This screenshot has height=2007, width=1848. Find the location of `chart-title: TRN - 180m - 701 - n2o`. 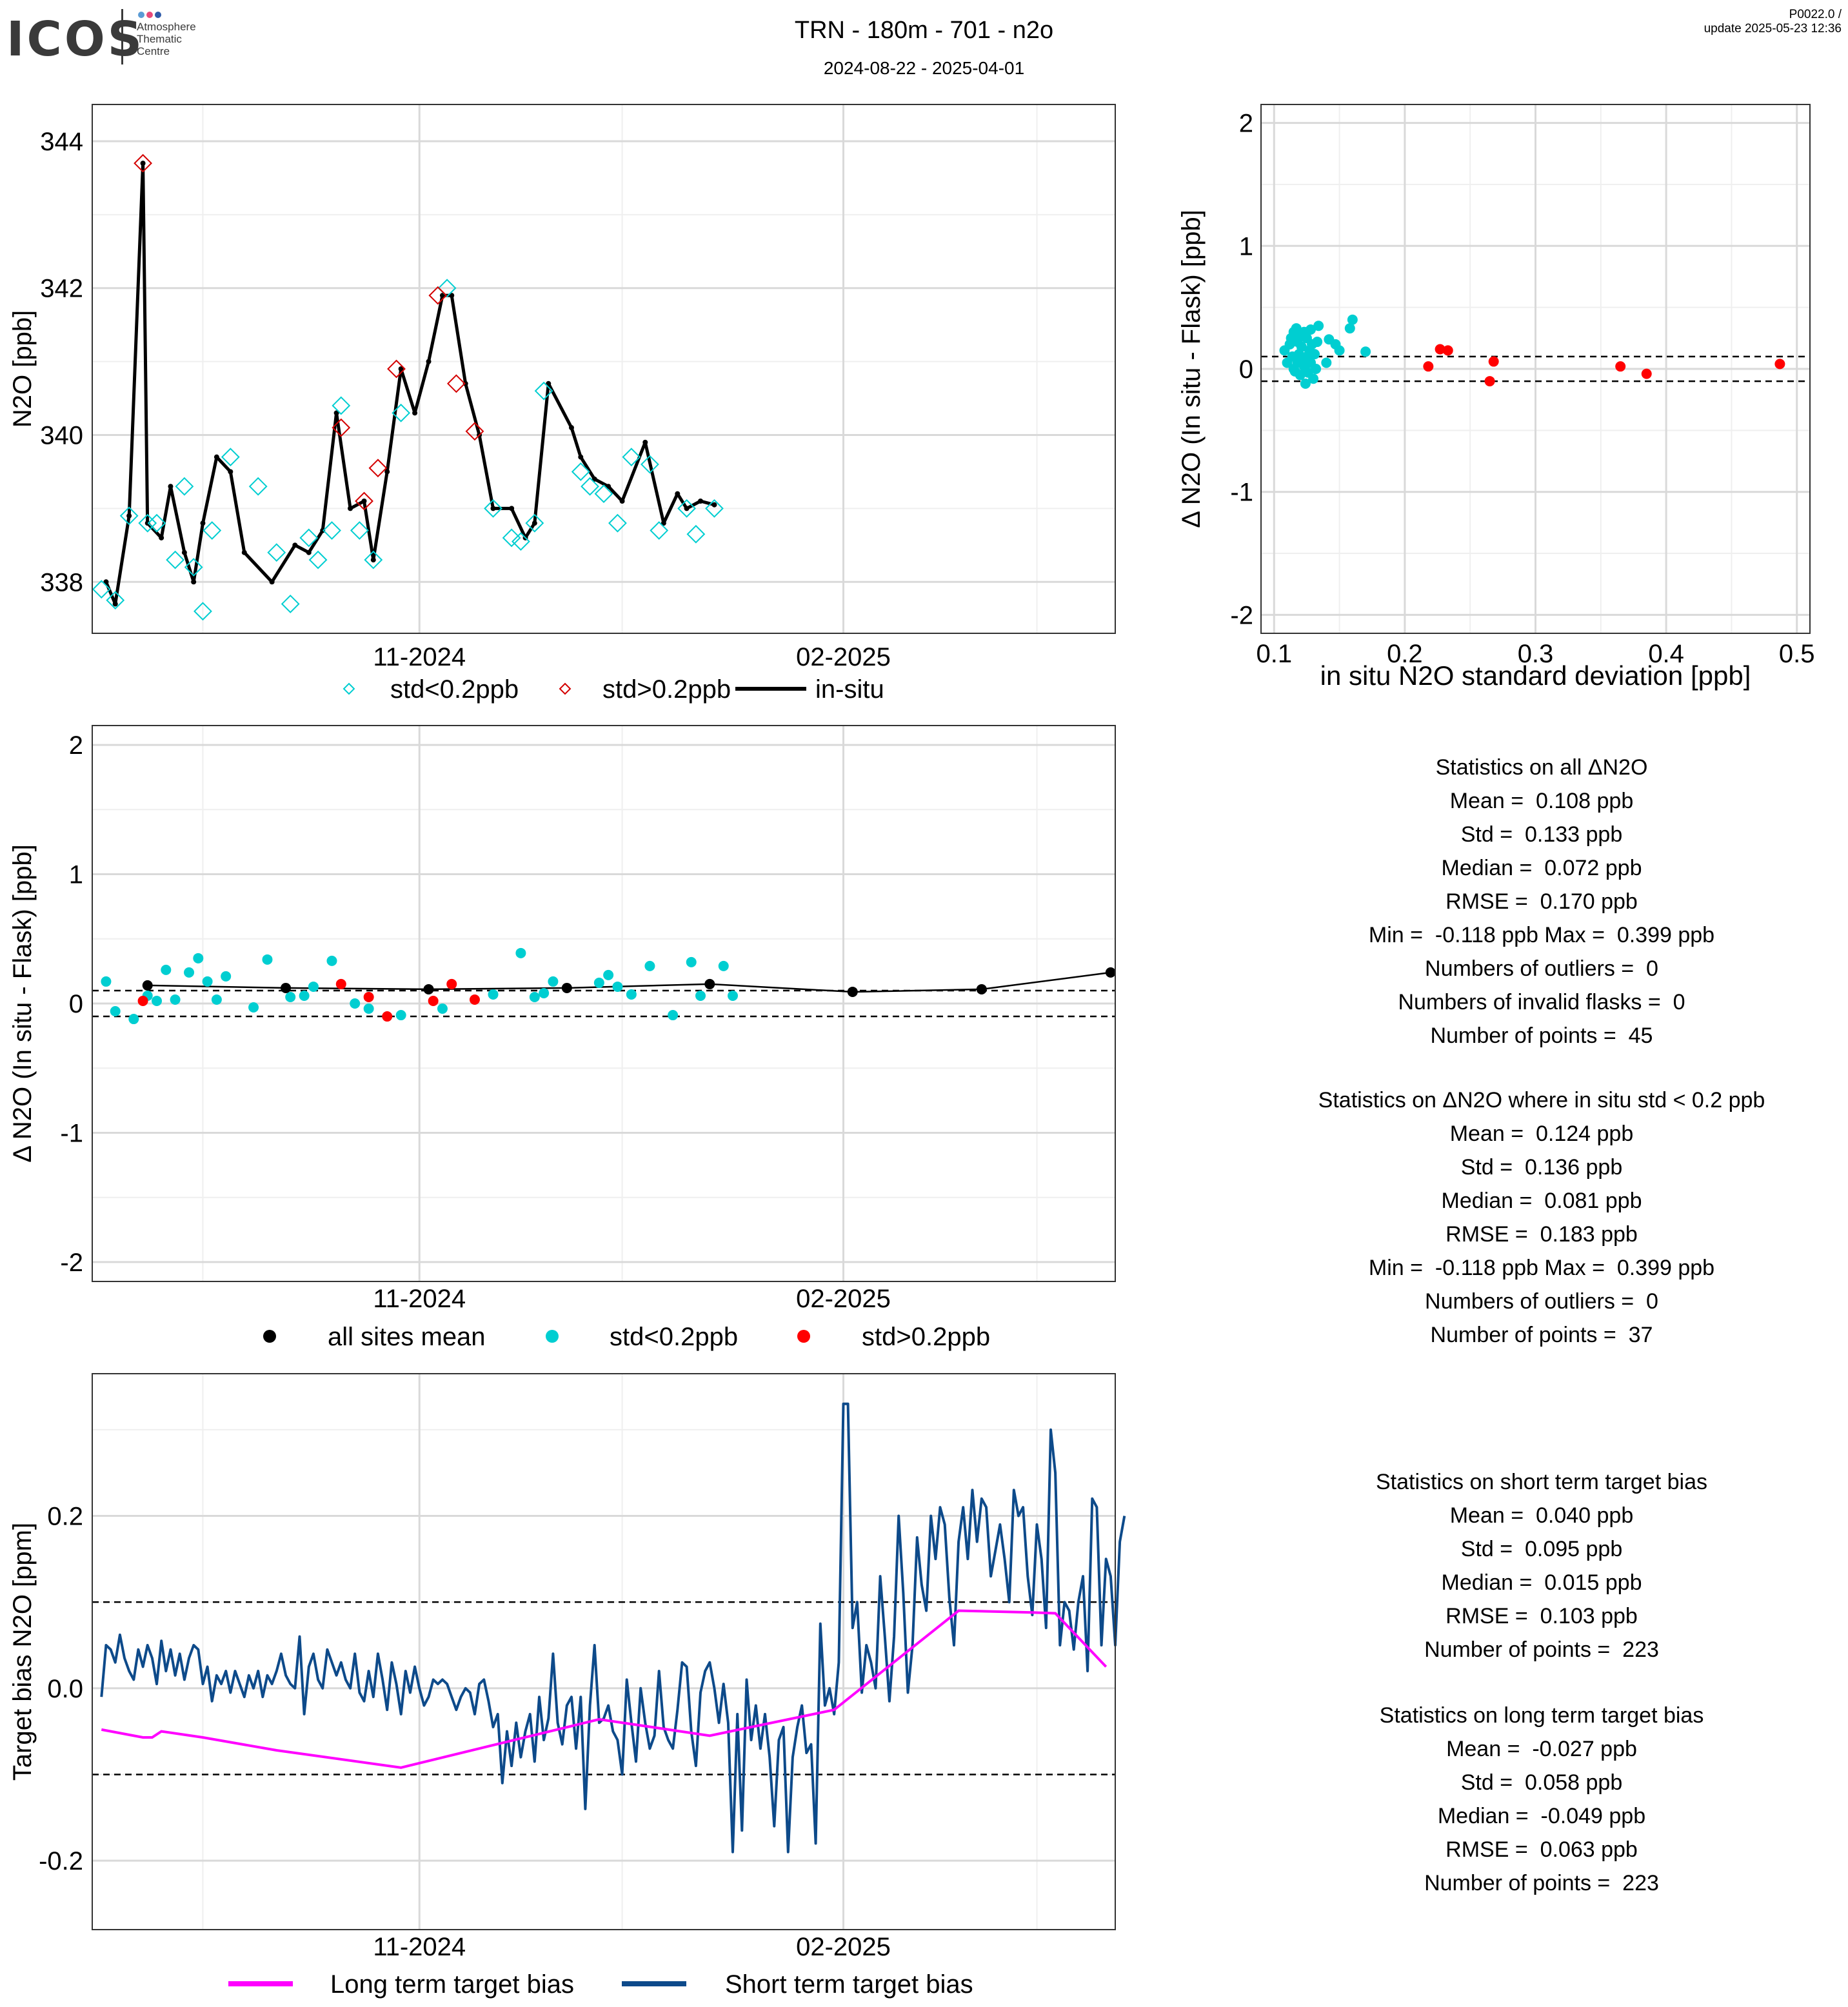

chart-title: TRN - 180m - 701 - n2o is located at coordinates (924, 30).